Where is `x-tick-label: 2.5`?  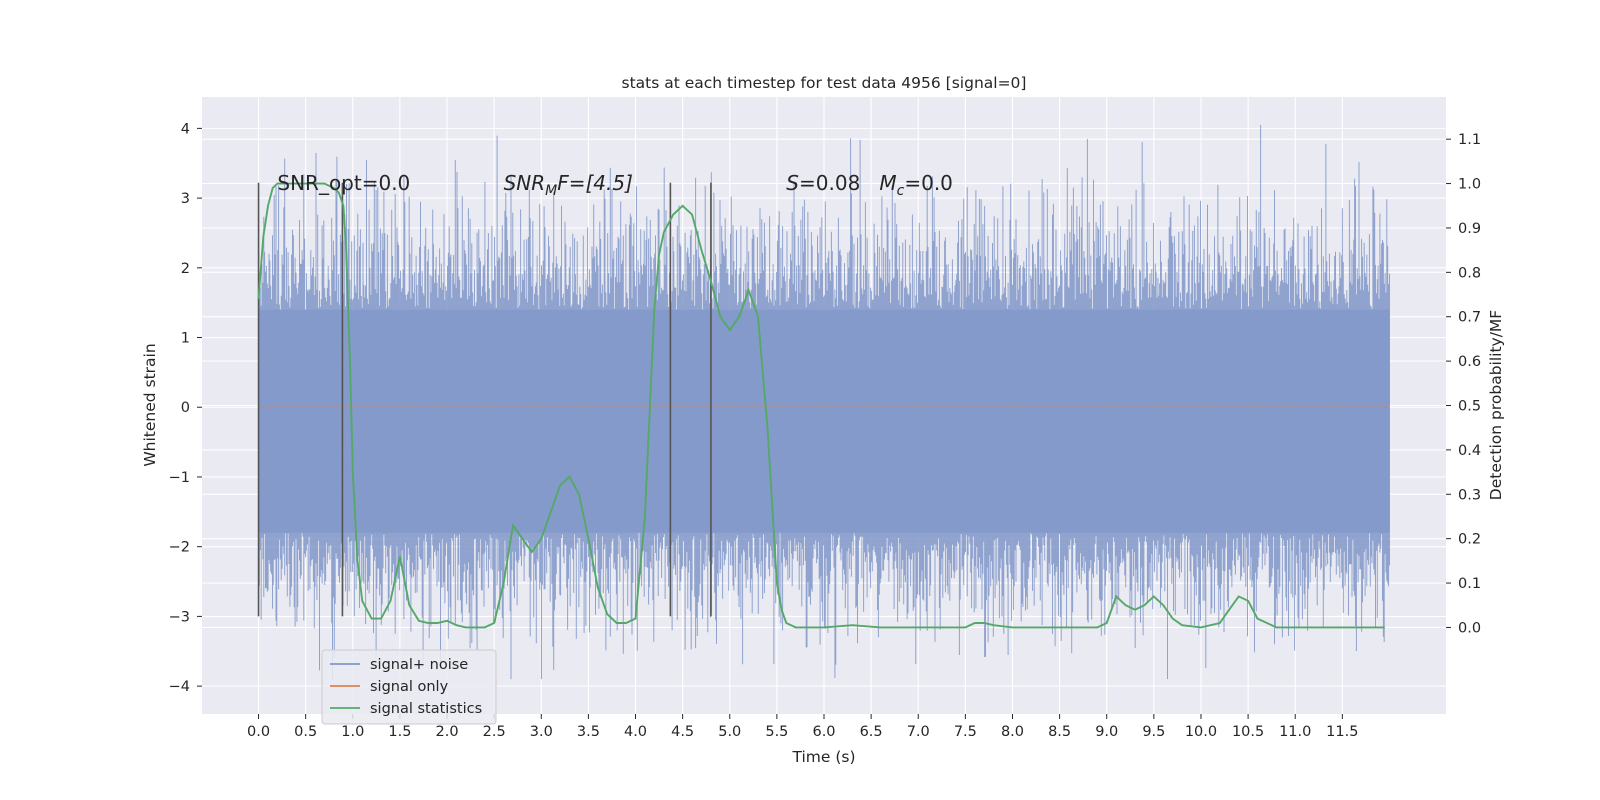
x-tick-label: 2.5 is located at coordinates (494, 732).